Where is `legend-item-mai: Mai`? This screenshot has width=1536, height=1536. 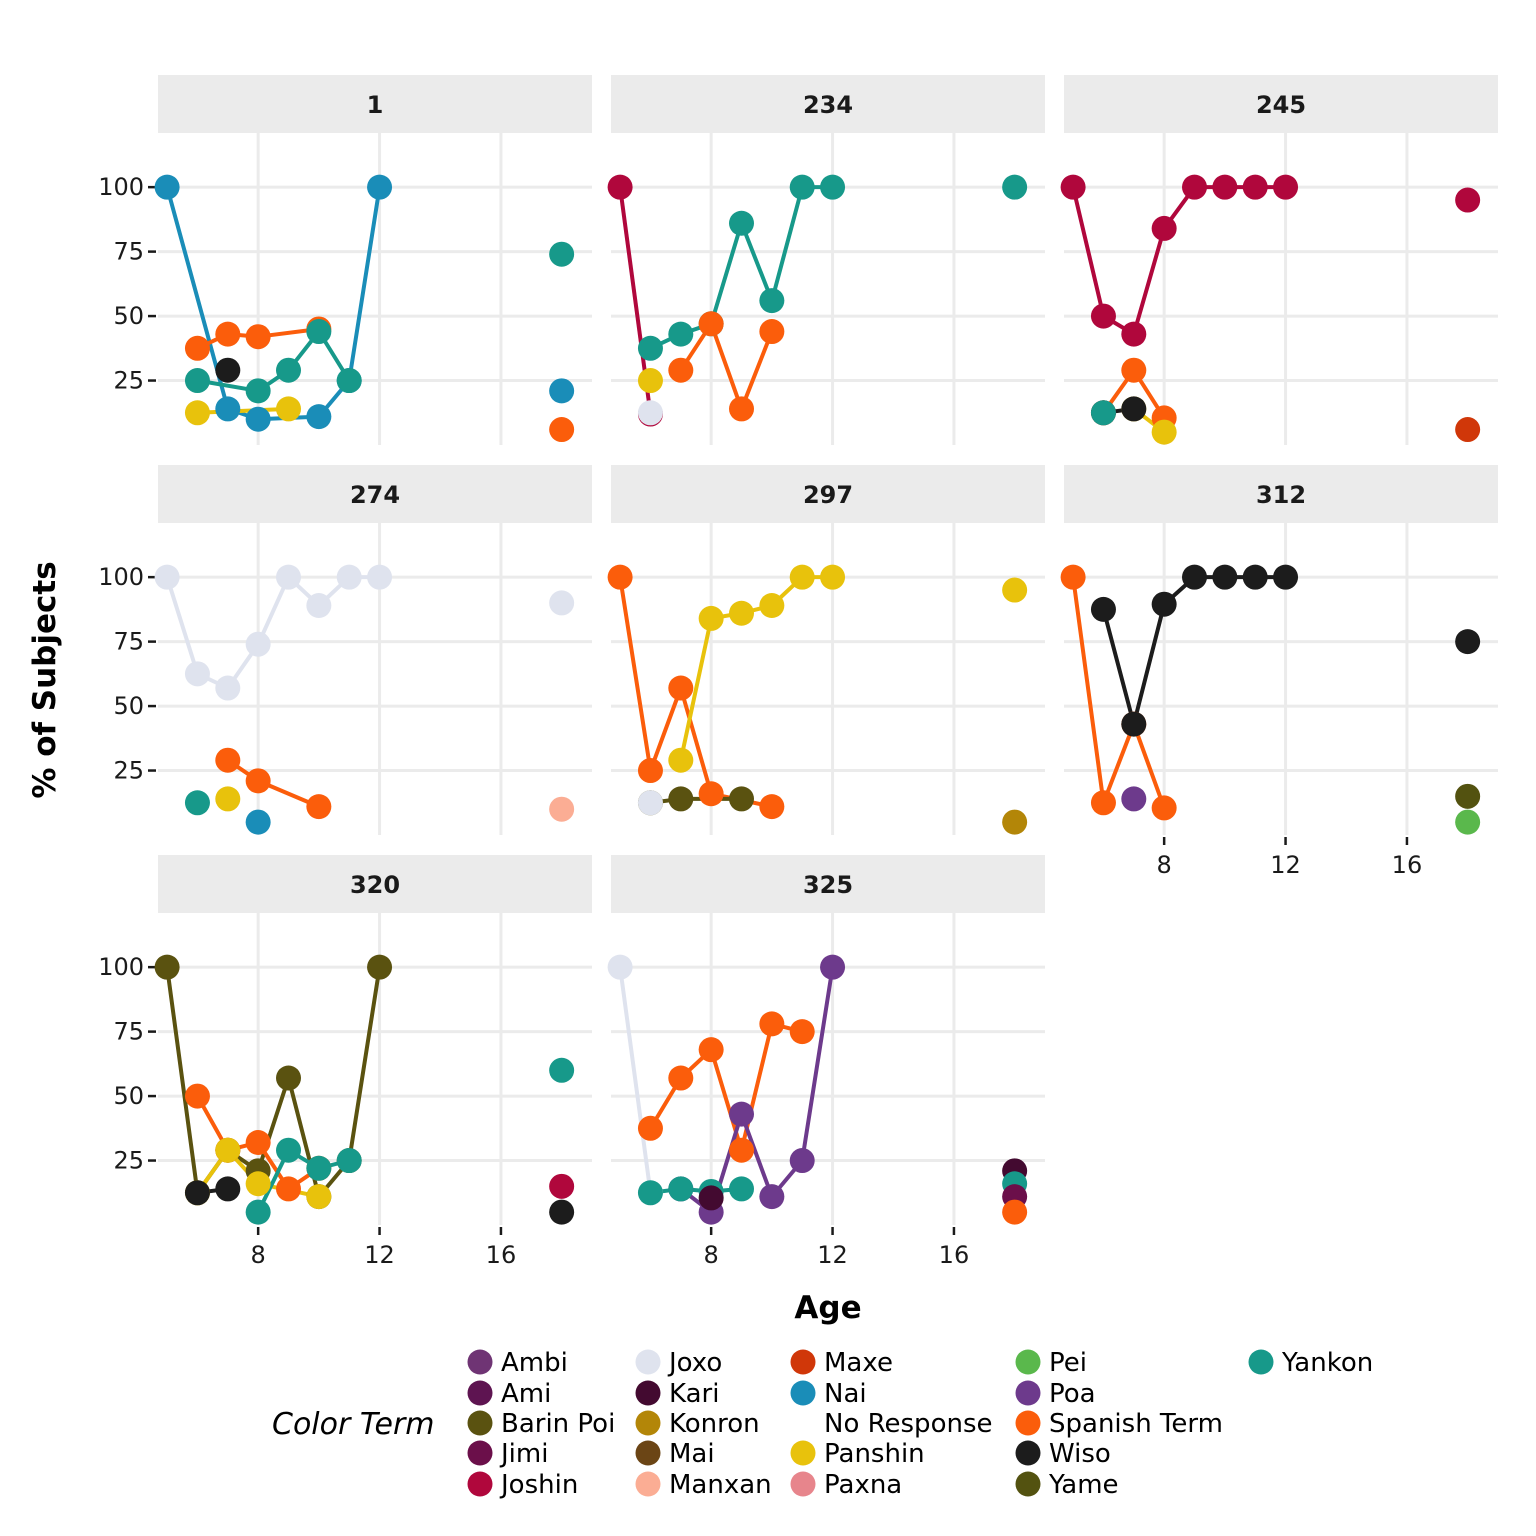
legend-item-mai: Mai is located at coordinates (675, 1454).